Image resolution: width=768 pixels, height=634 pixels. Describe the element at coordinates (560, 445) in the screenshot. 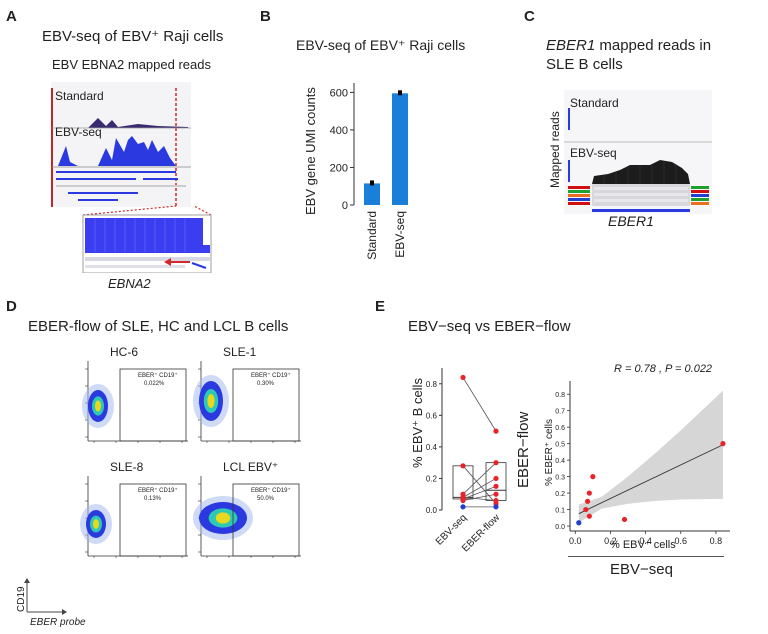

I see `y-tick-label: 0.5` at that location.